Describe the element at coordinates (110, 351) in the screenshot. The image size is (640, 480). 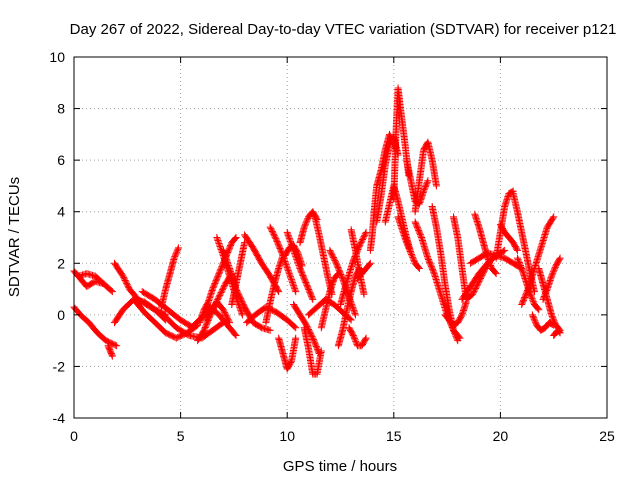
I see `series-d` at that location.